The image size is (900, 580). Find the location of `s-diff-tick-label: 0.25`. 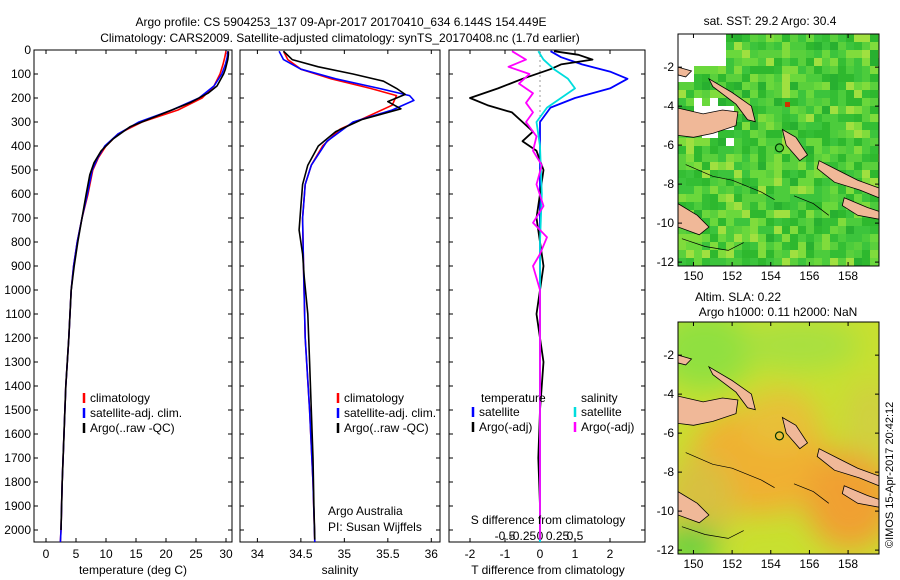

s-diff-tick-label: 0.25 is located at coordinates (558, 536).